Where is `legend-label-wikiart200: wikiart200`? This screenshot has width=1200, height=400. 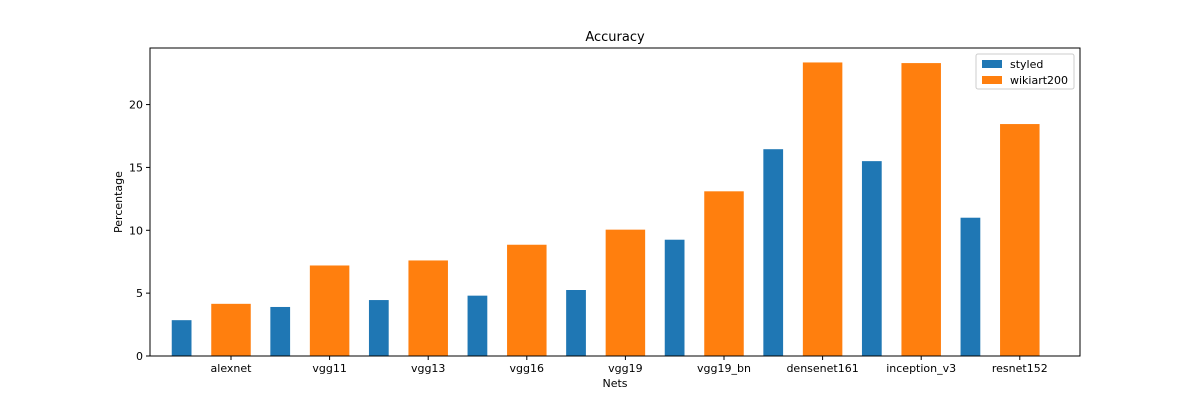 legend-label-wikiart200: wikiart200 is located at coordinates (1039, 80).